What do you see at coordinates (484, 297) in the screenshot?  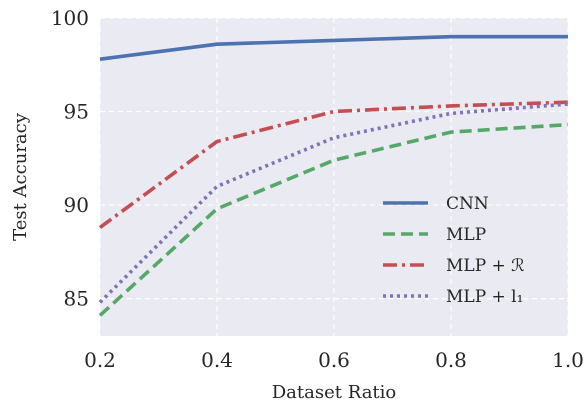 I see `legend-entry: MLP + l₁` at bounding box center [484, 297].